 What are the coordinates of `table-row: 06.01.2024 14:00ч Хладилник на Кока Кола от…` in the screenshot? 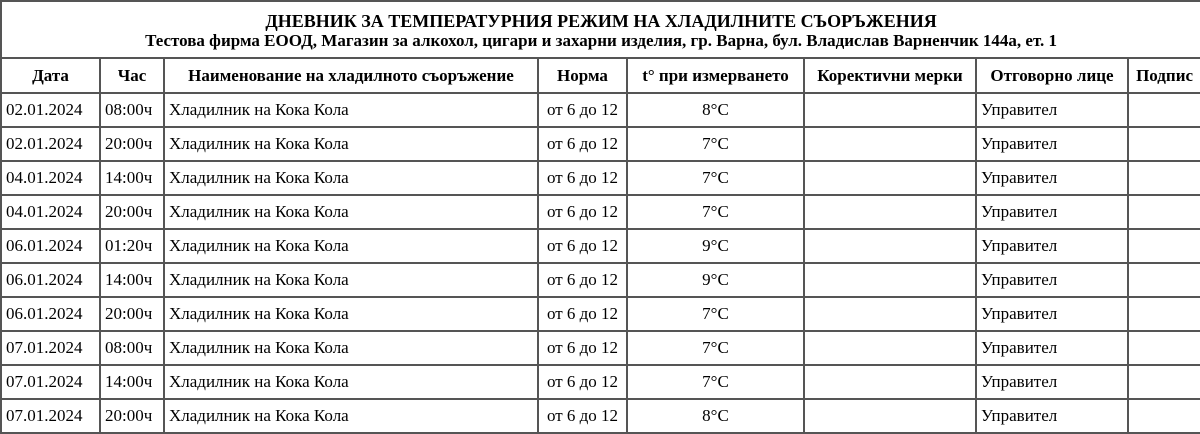 It's located at (600, 280).